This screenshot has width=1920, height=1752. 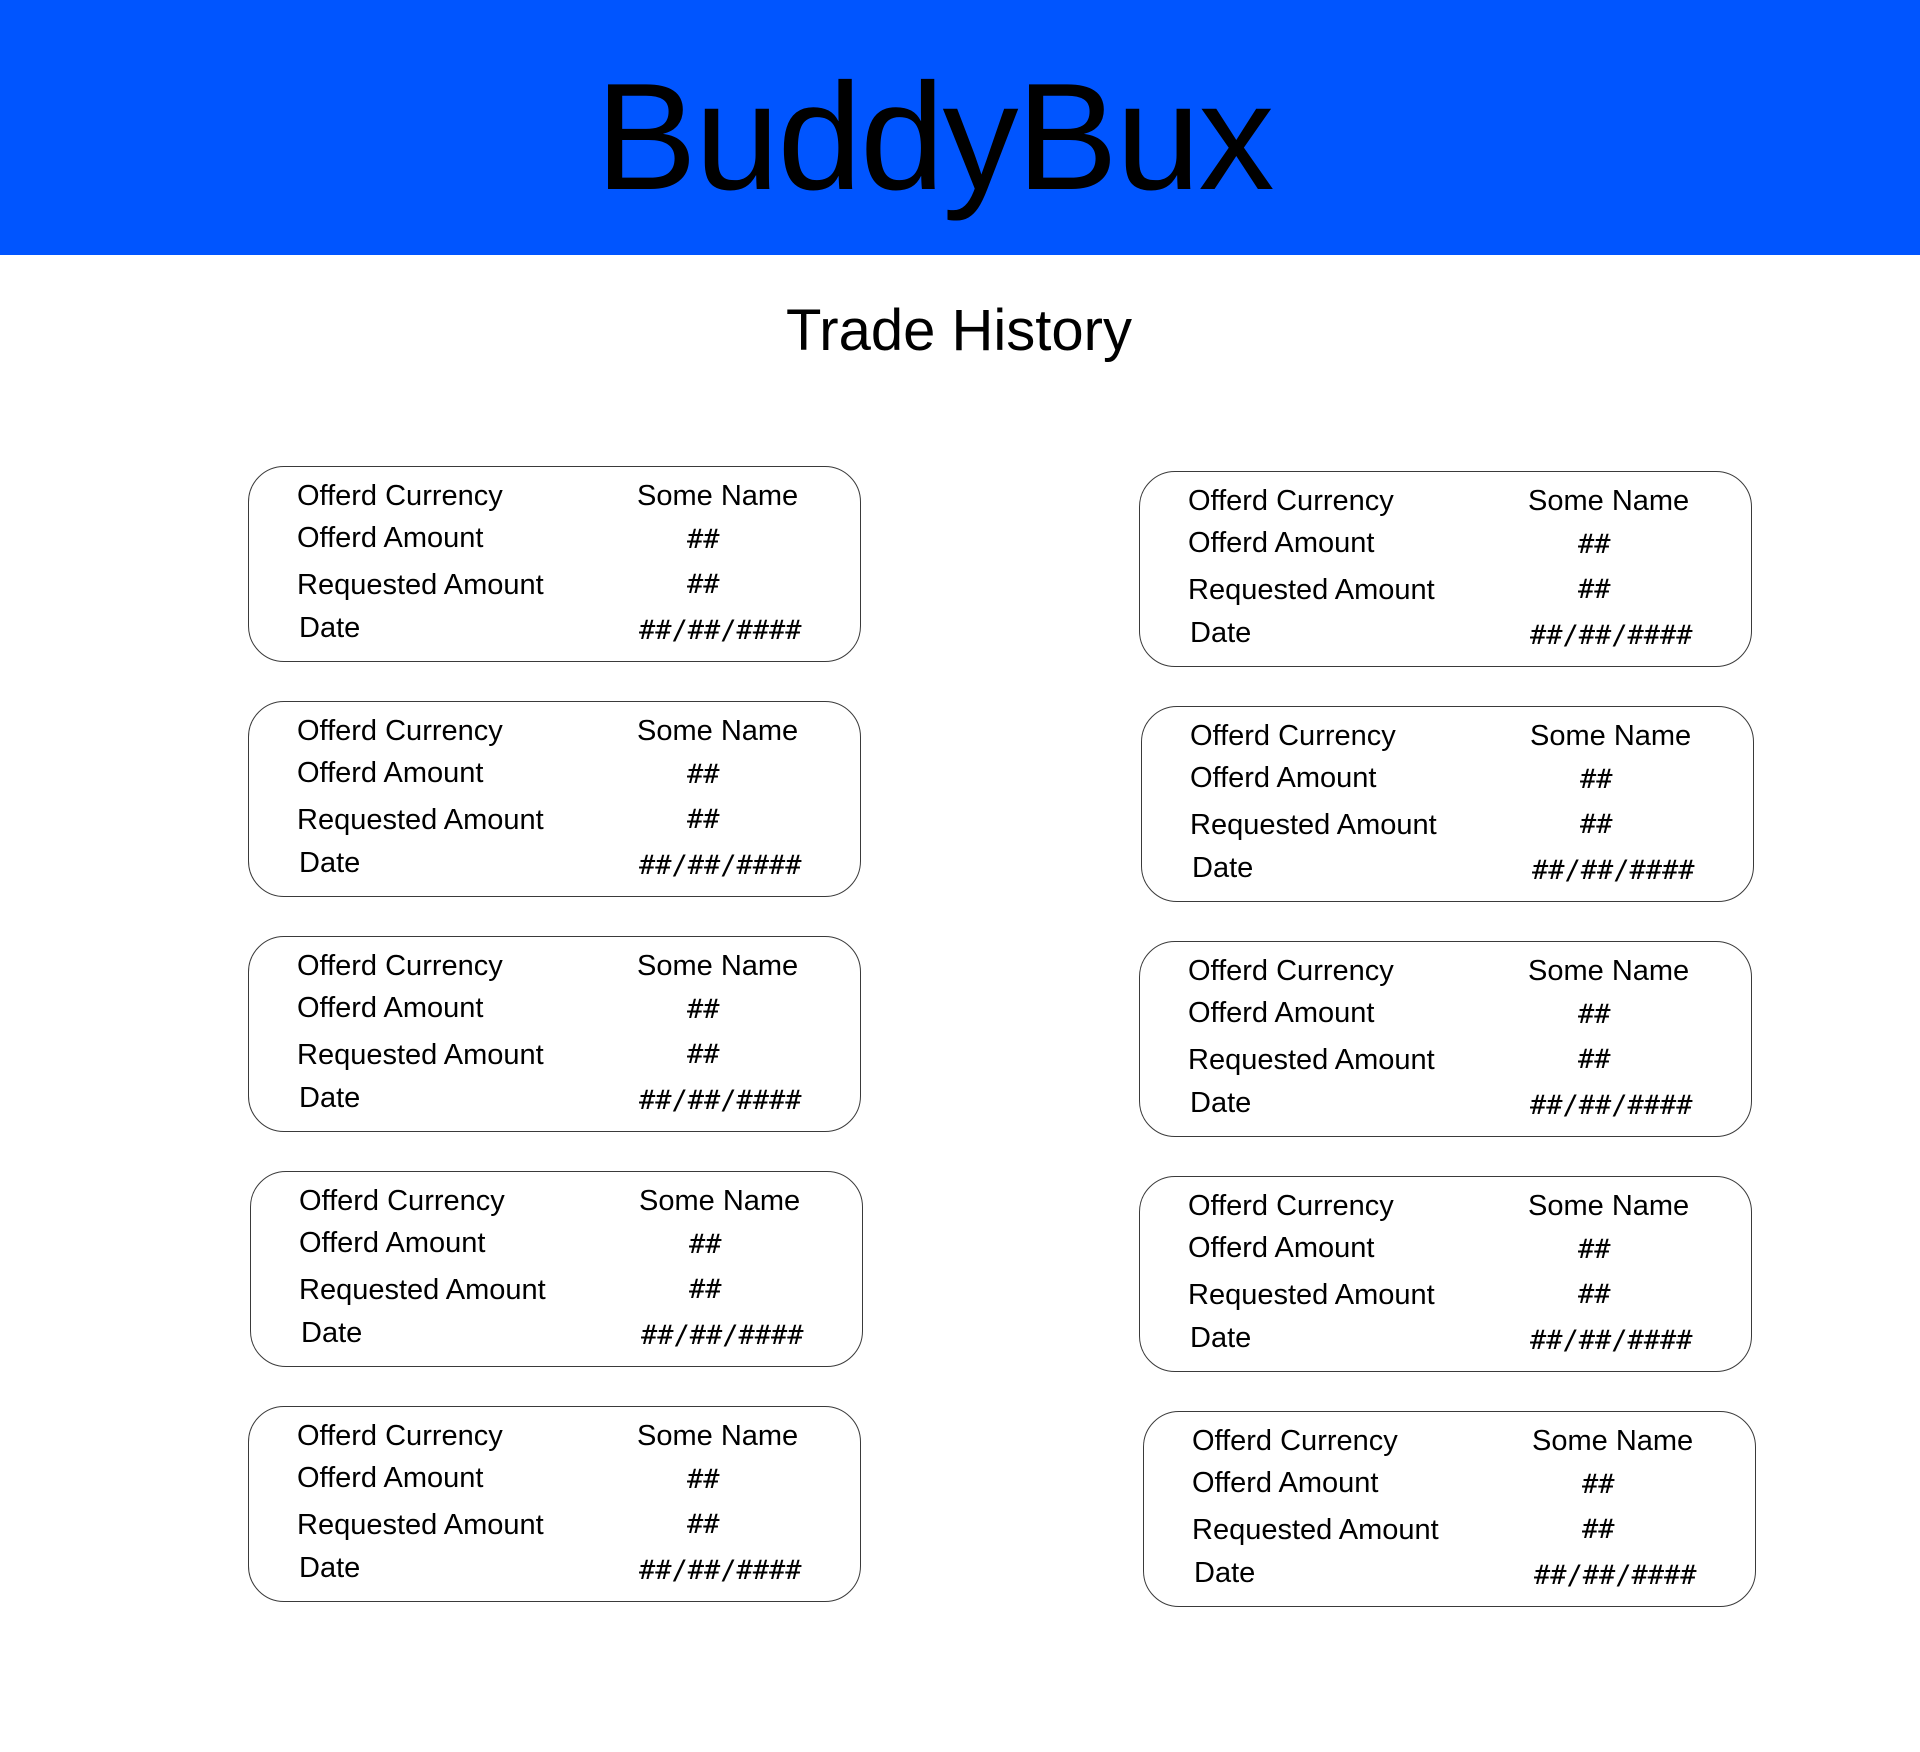 I want to click on app-title: BuddyBux, so click(x=935, y=137).